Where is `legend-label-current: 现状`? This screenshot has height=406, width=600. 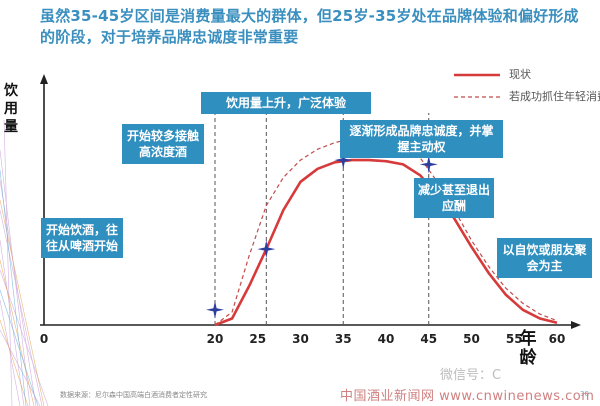
legend-label-current: 现状 is located at coordinates (520, 74).